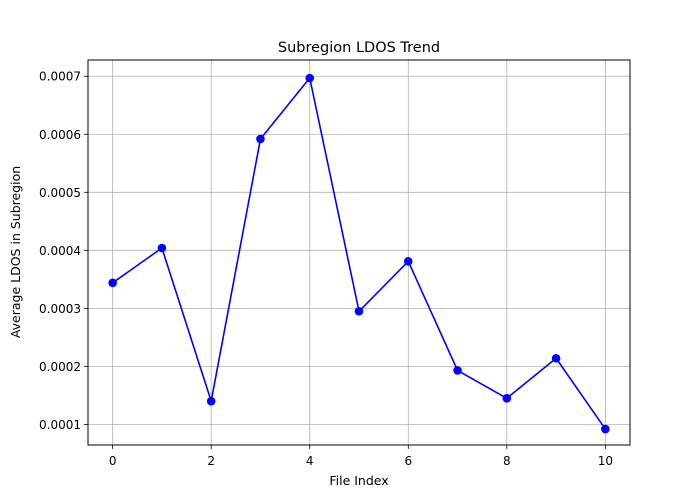 Image resolution: width=700 pixels, height=504 pixels. I want to click on x-axis-label: File Index, so click(358, 480).